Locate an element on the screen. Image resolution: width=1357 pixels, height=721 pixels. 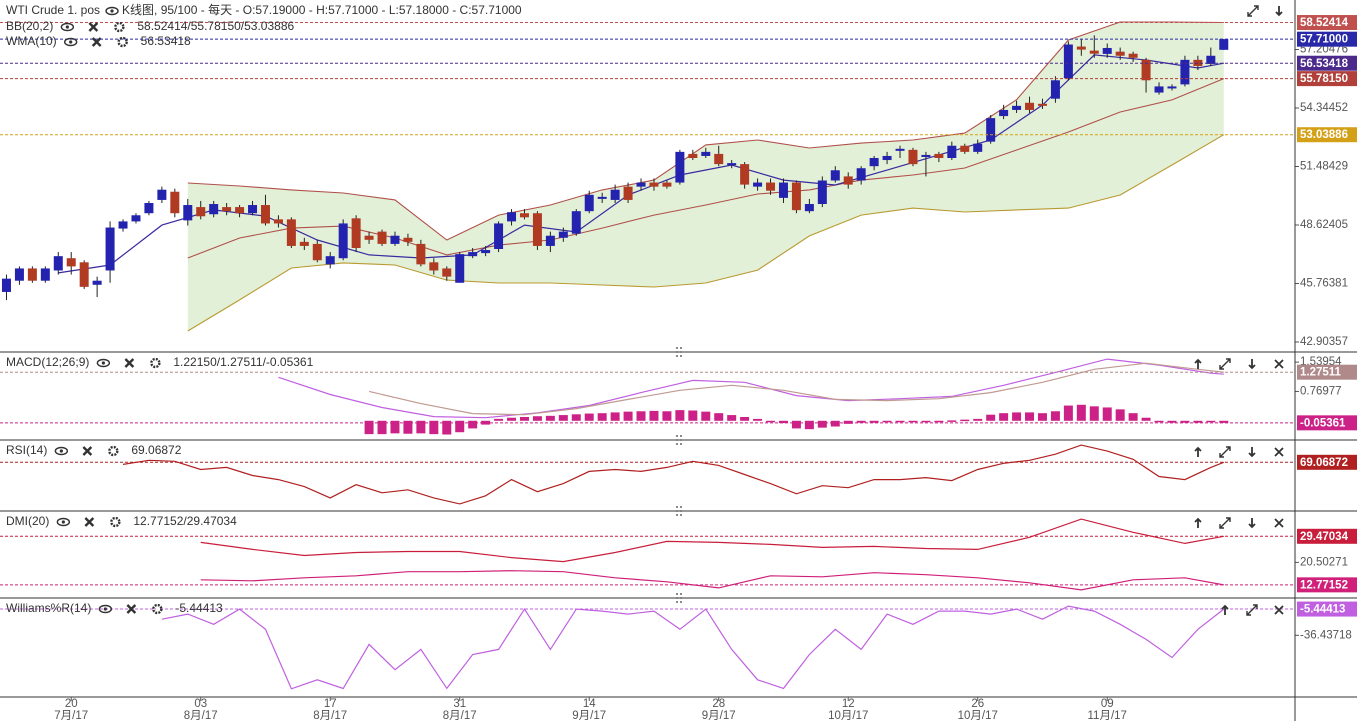
expand-arrows is located at coordinates (1225, 364).